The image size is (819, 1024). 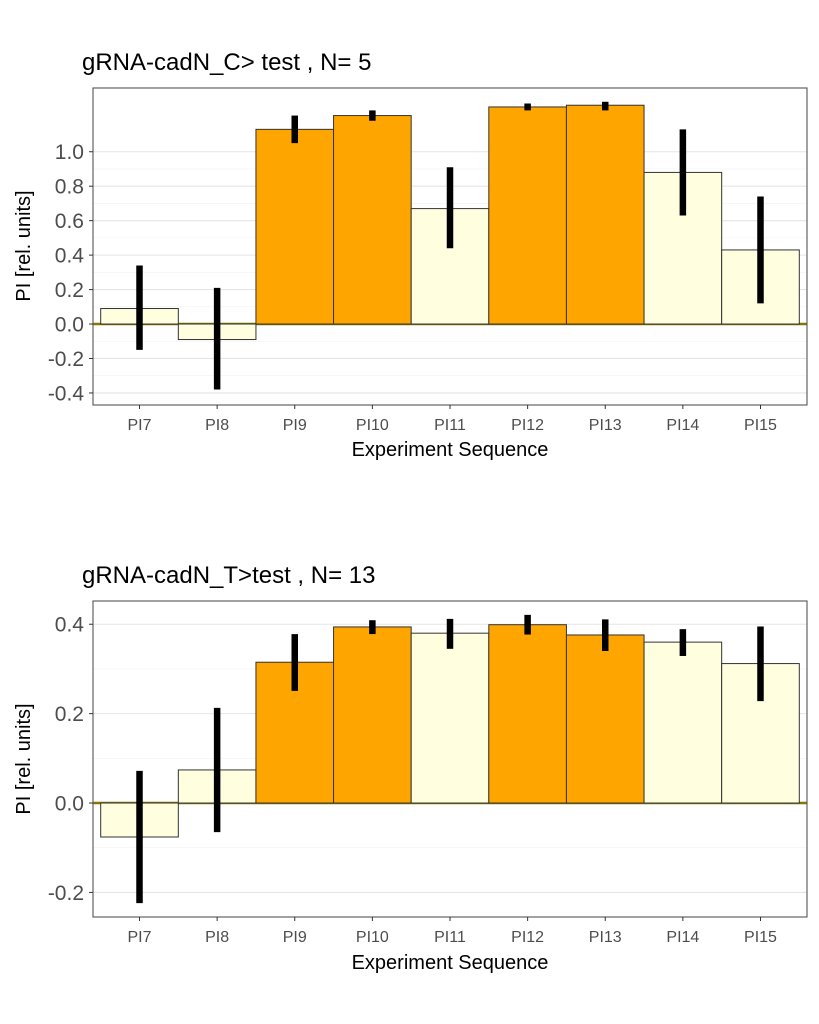 What do you see at coordinates (228, 575) in the screenshot?
I see `chart-title: gRNA-cadN_T>test , N= 13` at bounding box center [228, 575].